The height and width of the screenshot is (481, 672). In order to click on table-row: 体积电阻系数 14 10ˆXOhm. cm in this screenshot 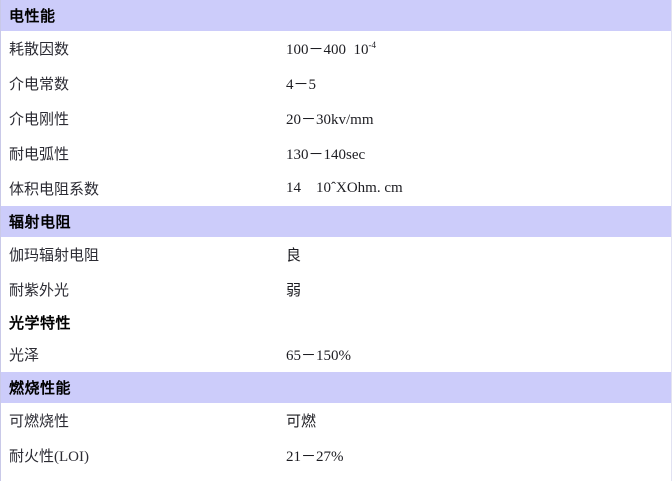, I will do `click(336, 188)`.